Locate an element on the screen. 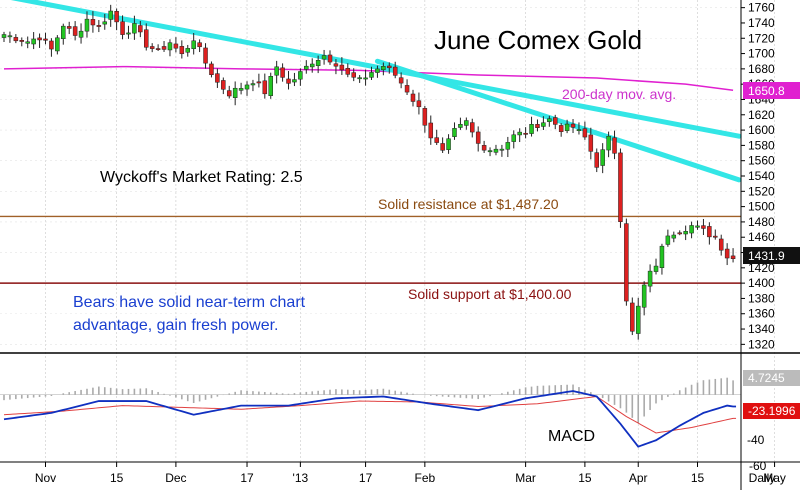 The image size is (800, 495). price-value-badge: 1431.9 is located at coordinates (771, 255).